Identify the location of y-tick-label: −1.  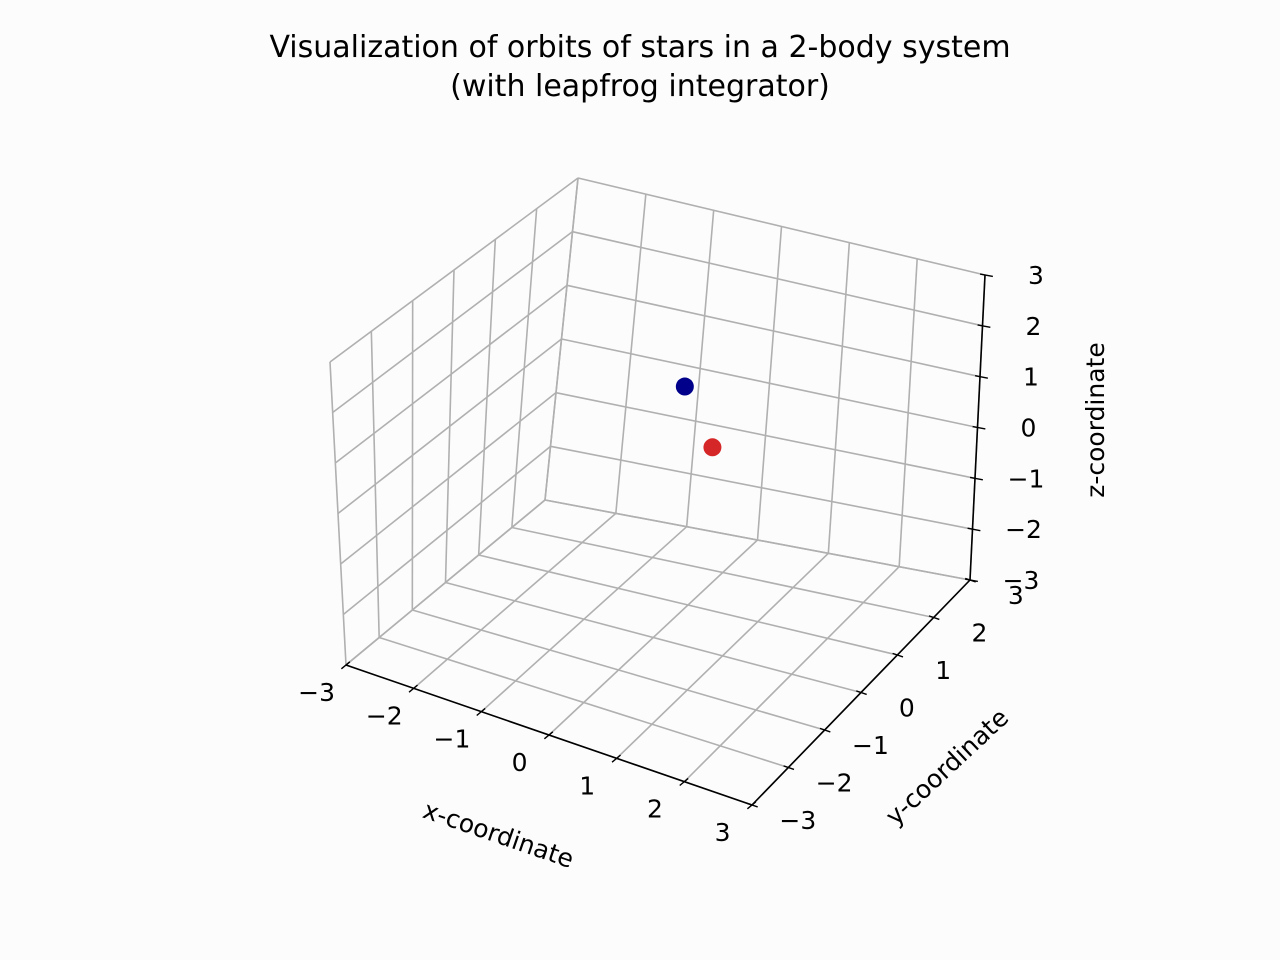
(870, 745).